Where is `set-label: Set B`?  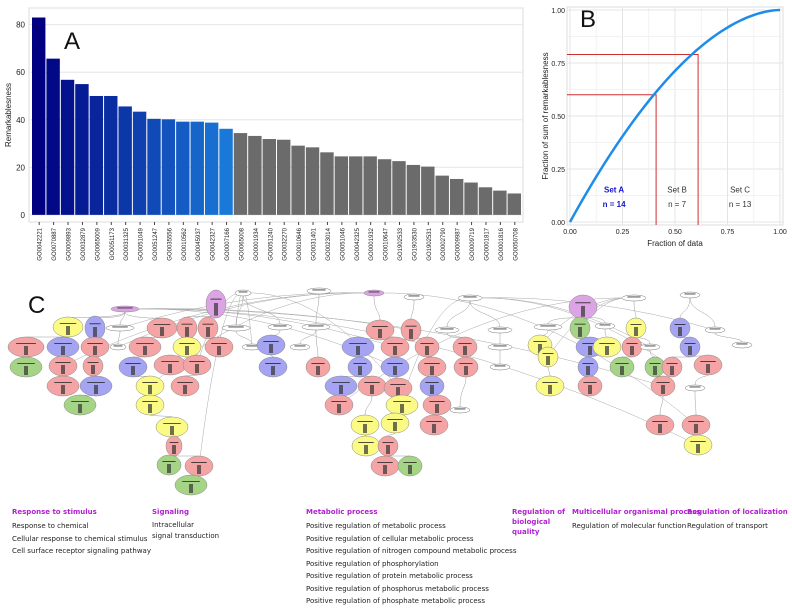 set-label: Set B is located at coordinates (677, 189).